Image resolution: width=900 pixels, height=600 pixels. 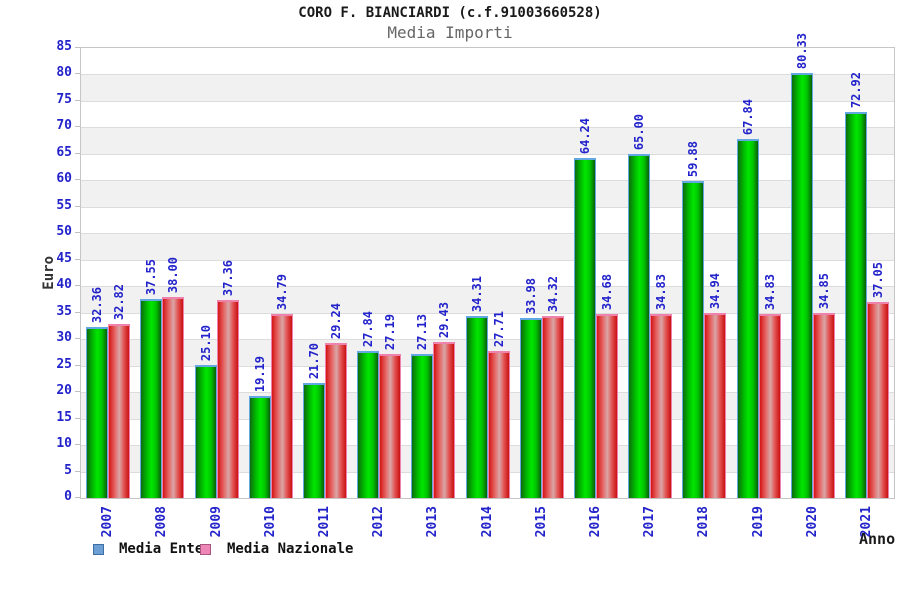 What do you see at coordinates (64, 205) in the screenshot?
I see `y-tick-label: 55` at bounding box center [64, 205].